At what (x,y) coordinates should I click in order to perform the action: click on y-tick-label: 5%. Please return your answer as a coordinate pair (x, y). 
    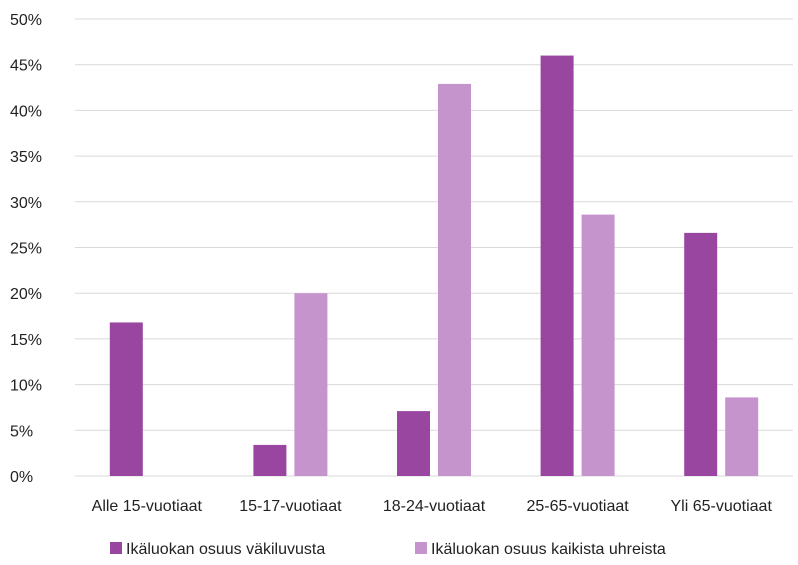
    Looking at the image, I should click on (21, 431).